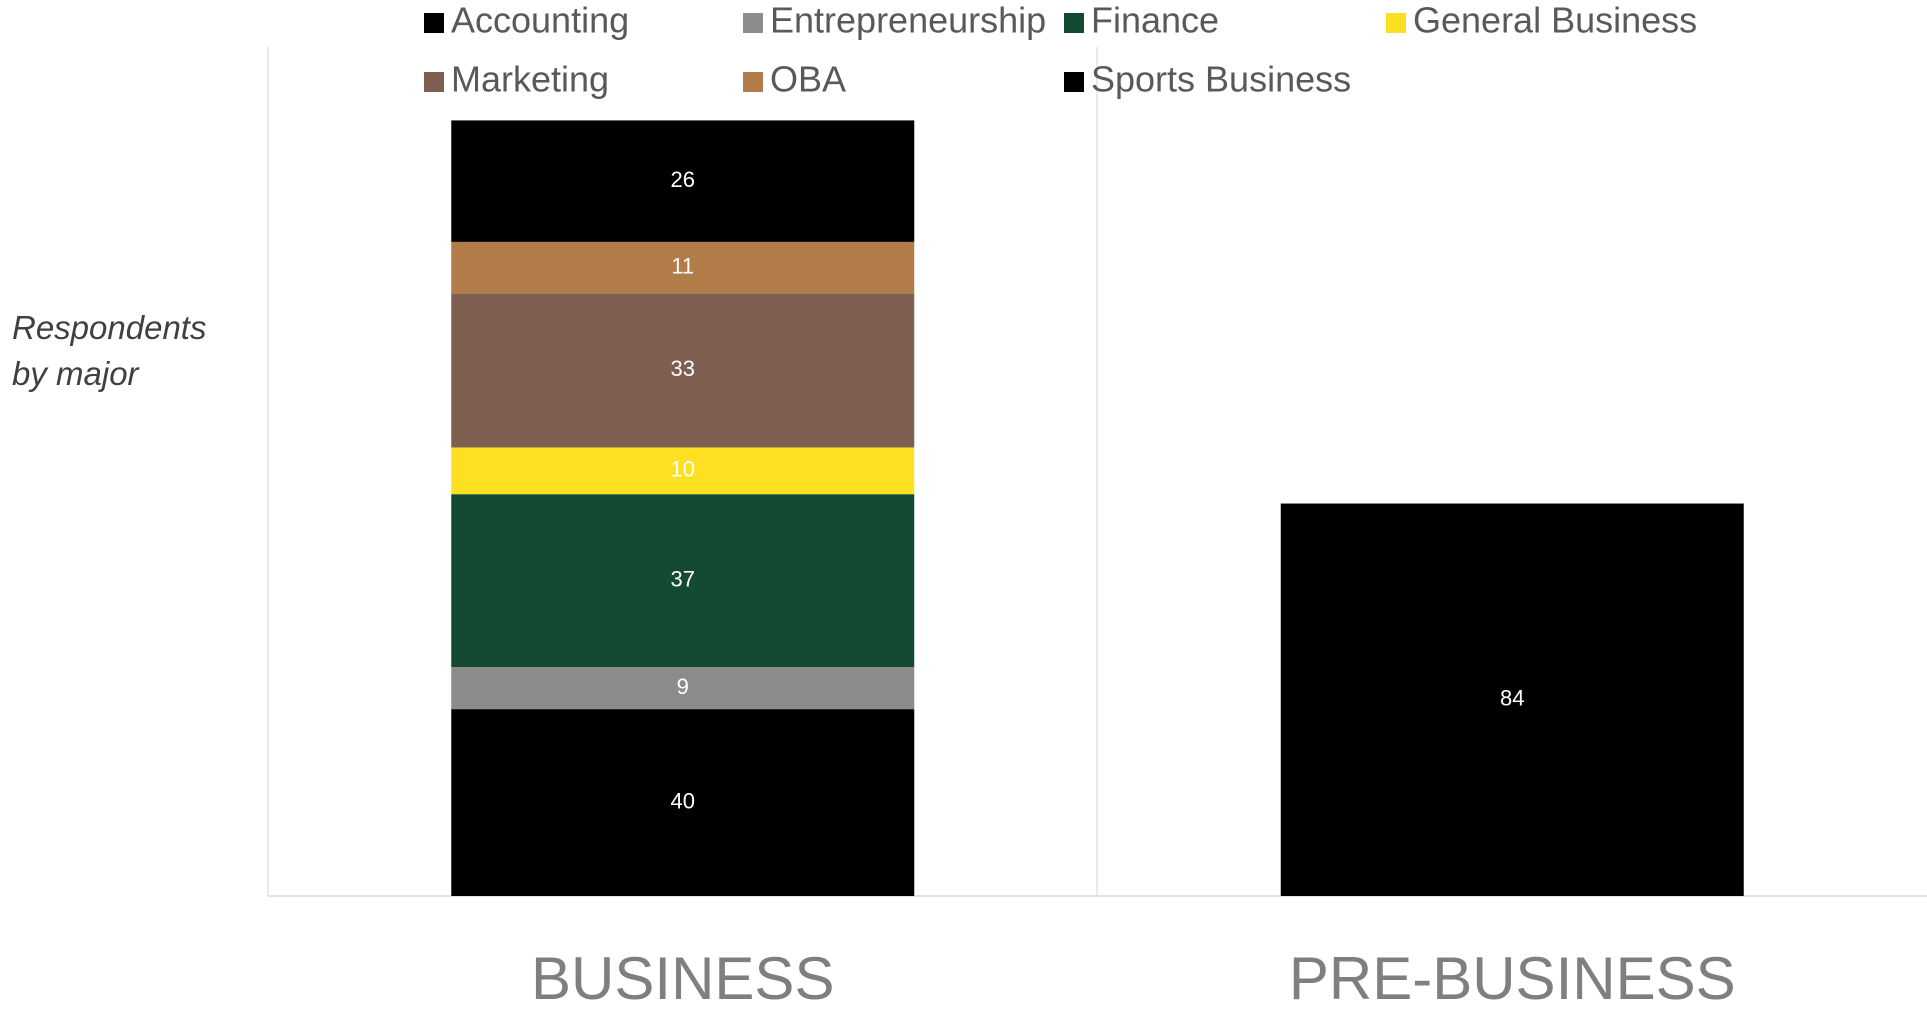 This screenshot has height=1013, width=1927. I want to click on legend-label: OBA, so click(808, 79).